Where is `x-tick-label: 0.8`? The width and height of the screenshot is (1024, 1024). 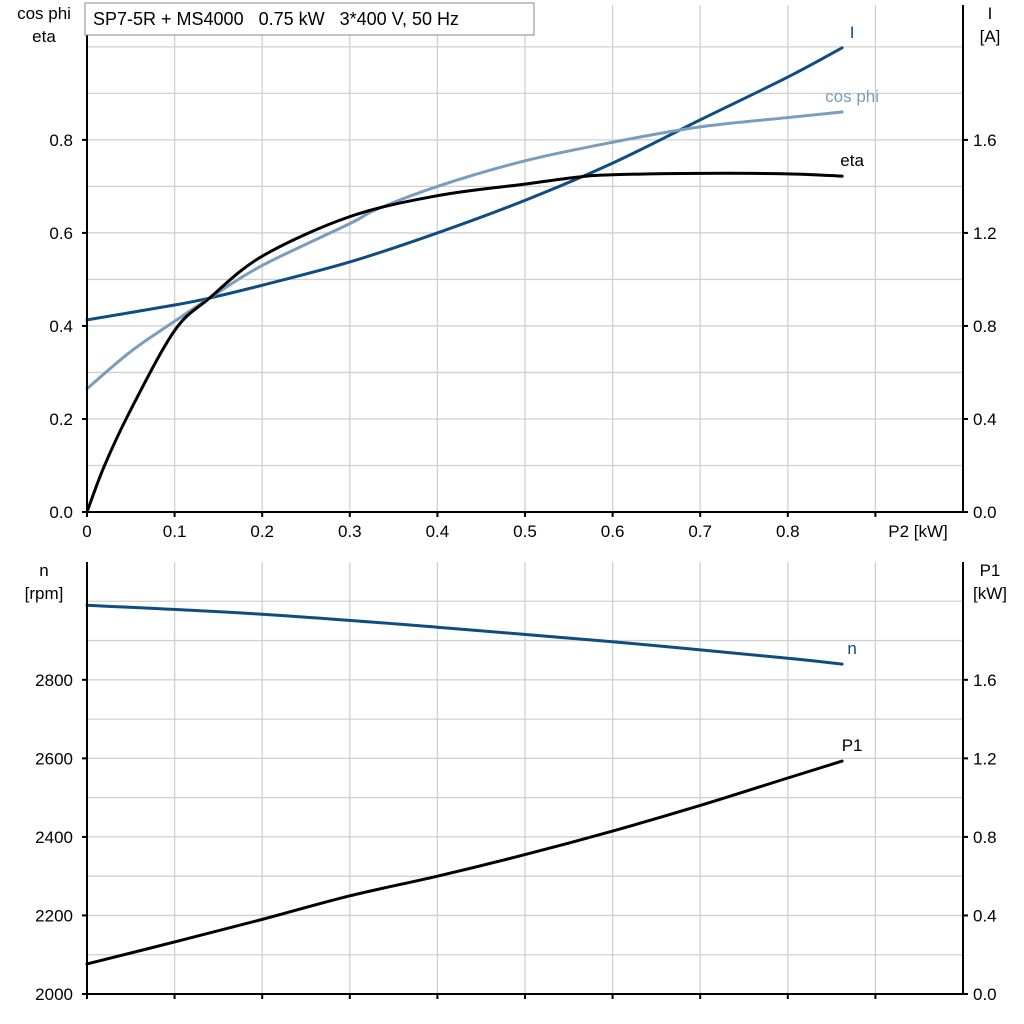
x-tick-label: 0.8 is located at coordinates (788, 531).